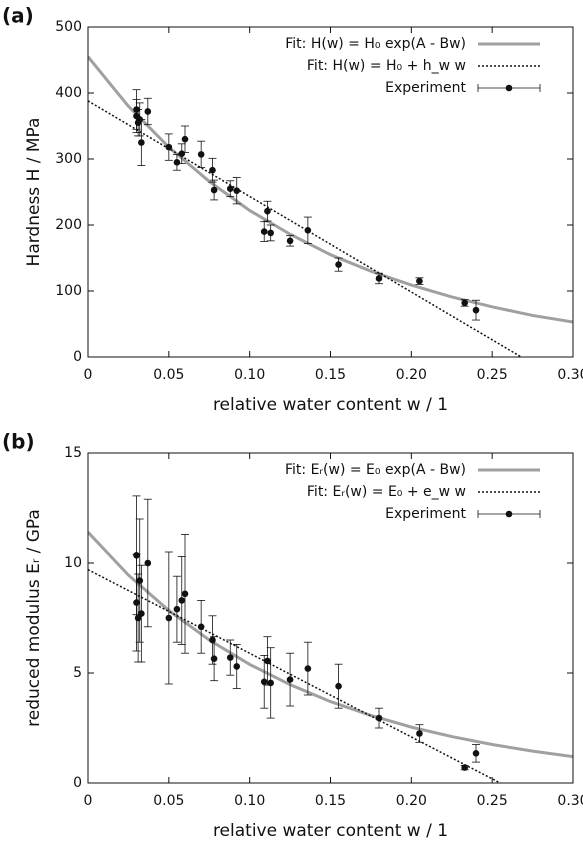 The width and height of the screenshot is (583, 845). Describe the element at coordinates (68, 291) in the screenshot. I see `y-tick-label: 100` at that location.